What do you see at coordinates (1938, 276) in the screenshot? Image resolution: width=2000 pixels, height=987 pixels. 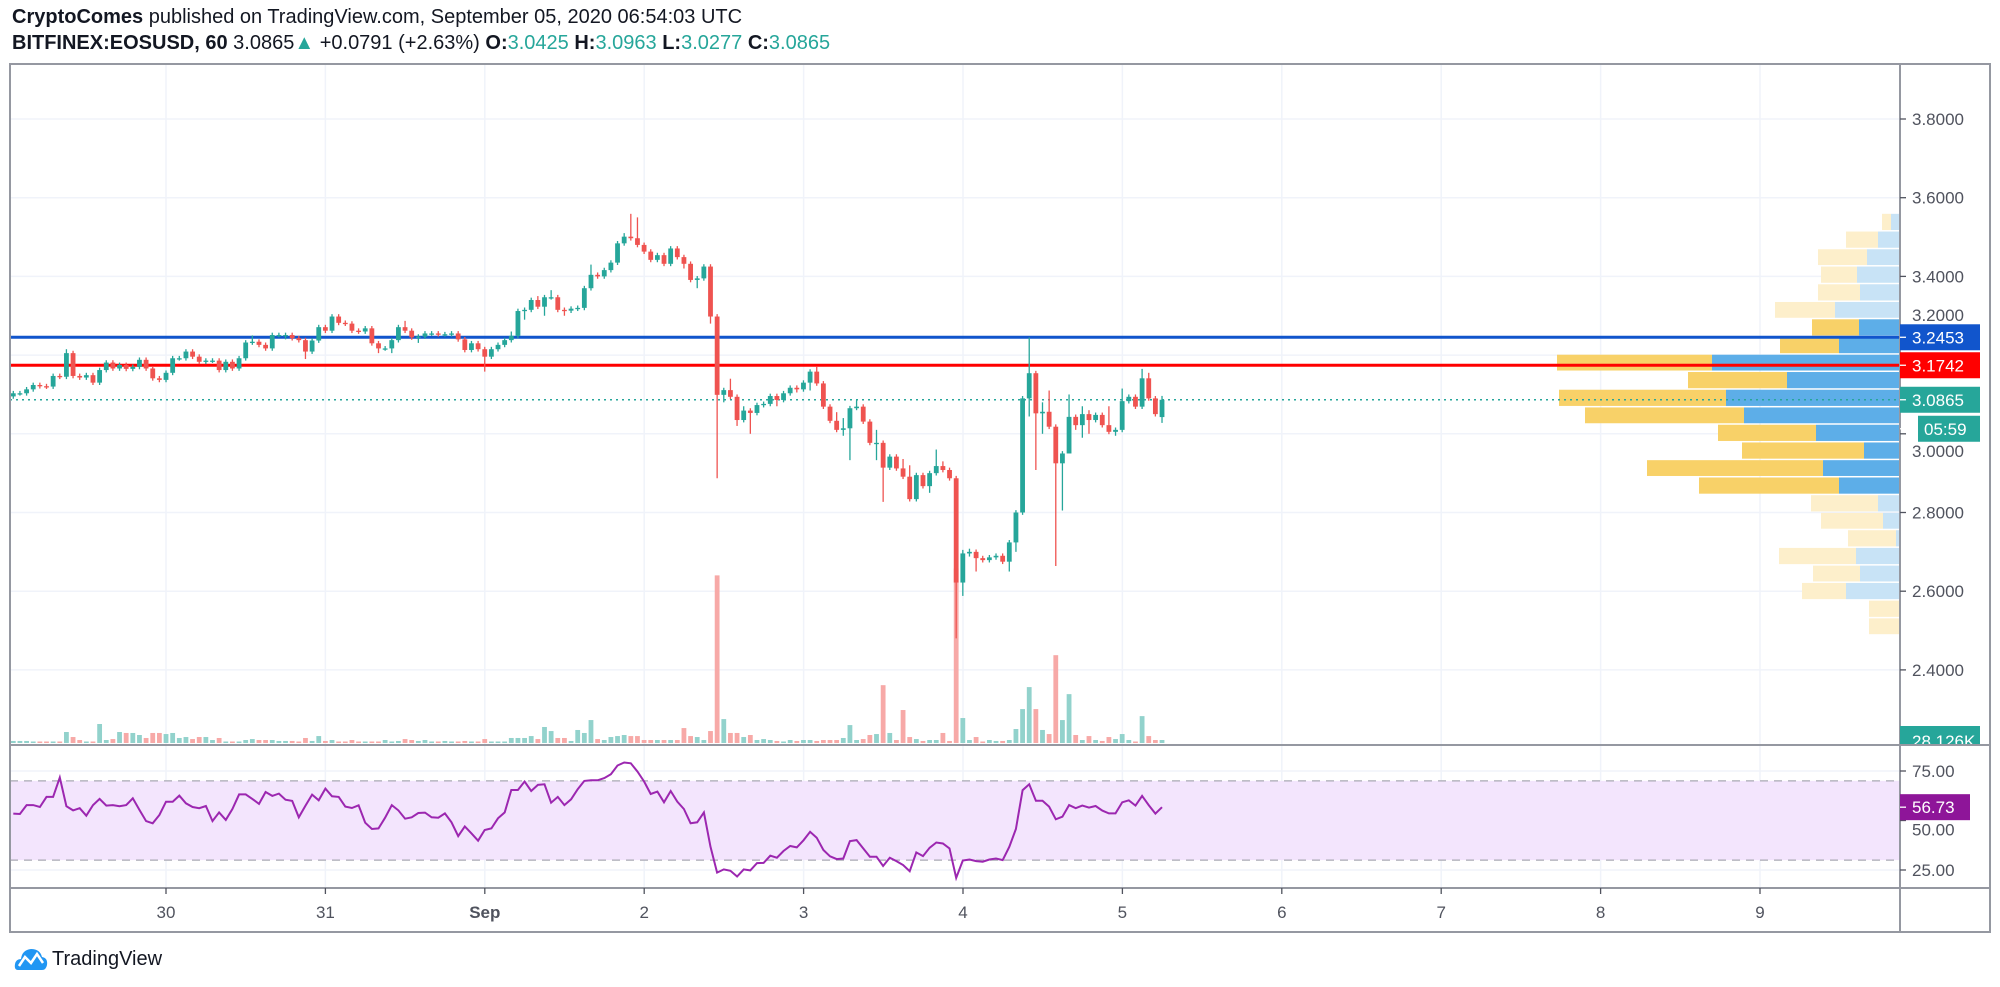 I see `price-tick-label: 3.4000` at bounding box center [1938, 276].